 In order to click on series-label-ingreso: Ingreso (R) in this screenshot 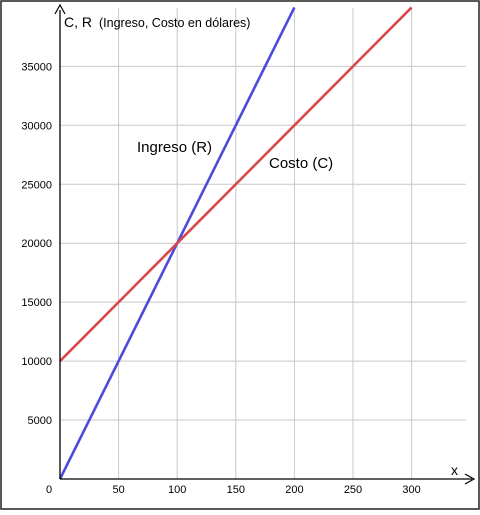, I will do `click(174, 147)`.